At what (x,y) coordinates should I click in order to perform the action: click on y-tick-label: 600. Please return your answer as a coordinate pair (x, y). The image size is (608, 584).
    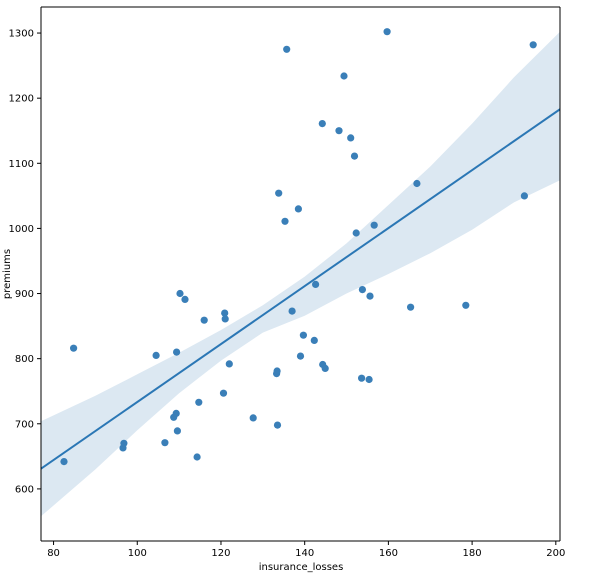
    Looking at the image, I should click on (24, 489).